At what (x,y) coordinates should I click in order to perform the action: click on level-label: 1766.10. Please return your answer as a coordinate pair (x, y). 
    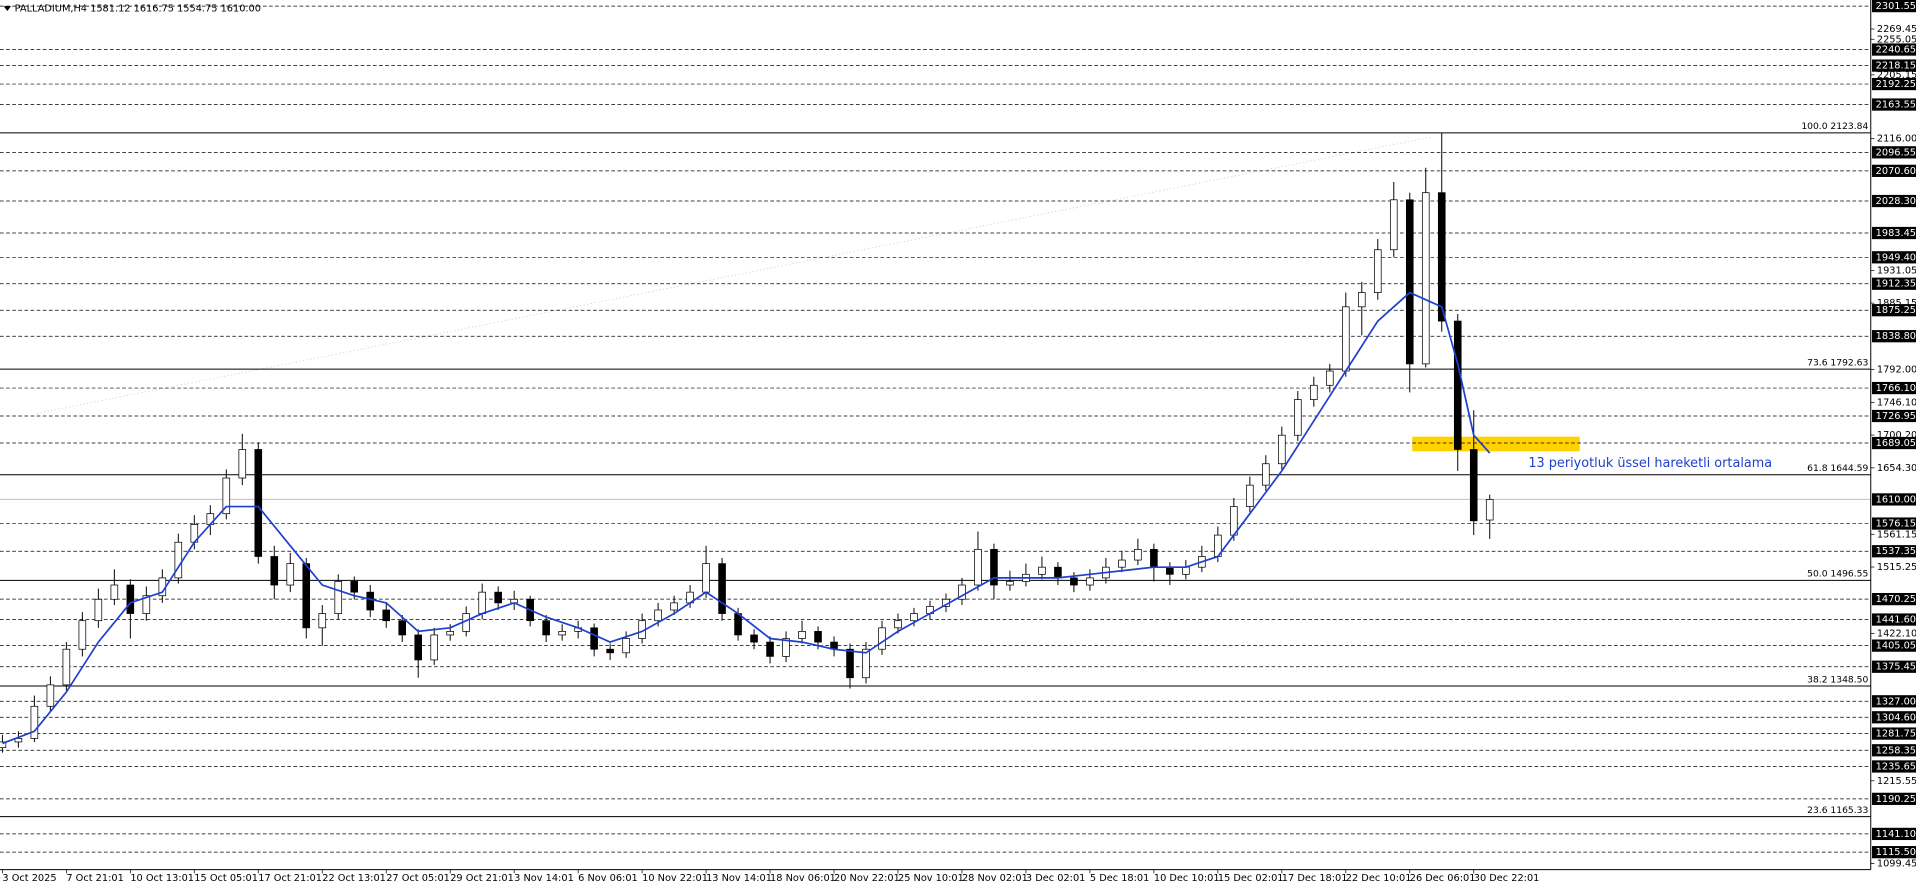
    Looking at the image, I should click on (1896, 388).